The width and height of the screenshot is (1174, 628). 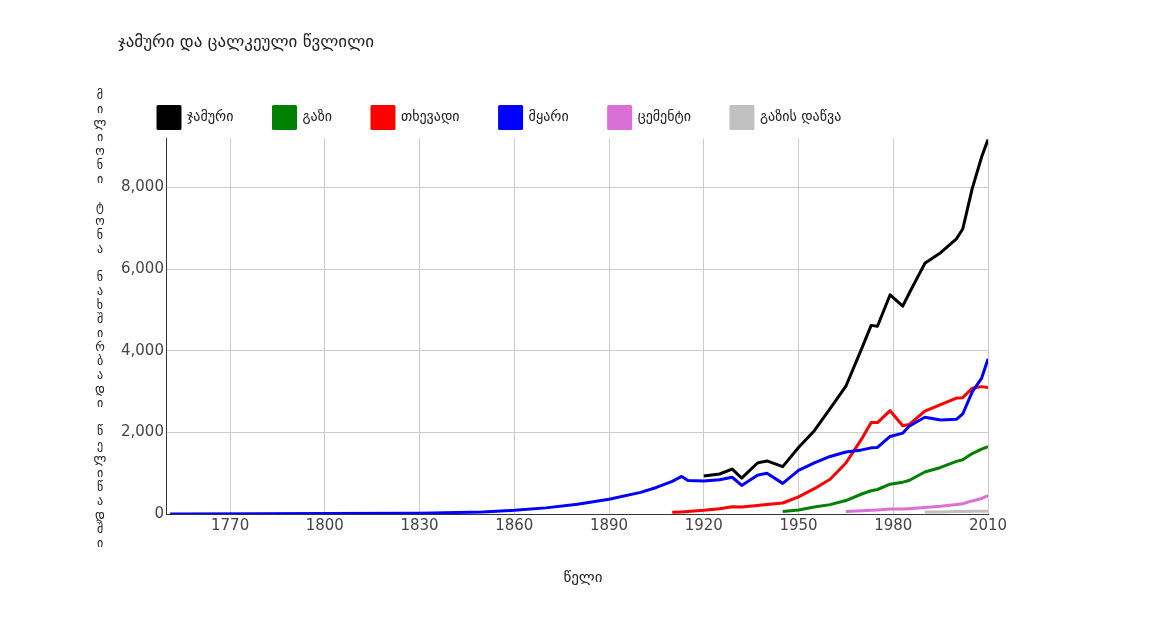 What do you see at coordinates (246, 40) in the screenshot?
I see `chart-title: ჯამური და ცალკეული წვლილი` at bounding box center [246, 40].